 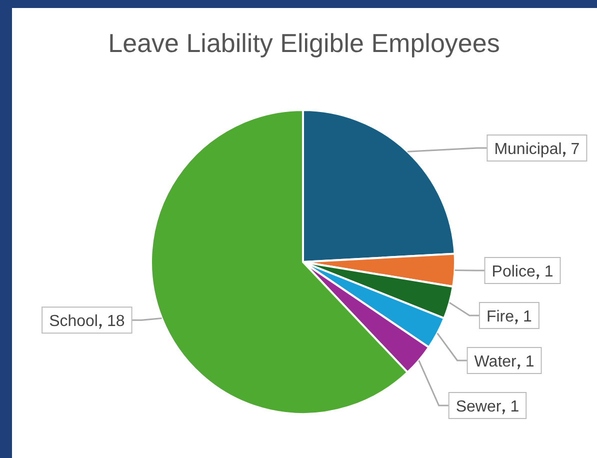 I want to click on chart-title: Leave Liability Eligible Employees, so click(x=304, y=43).